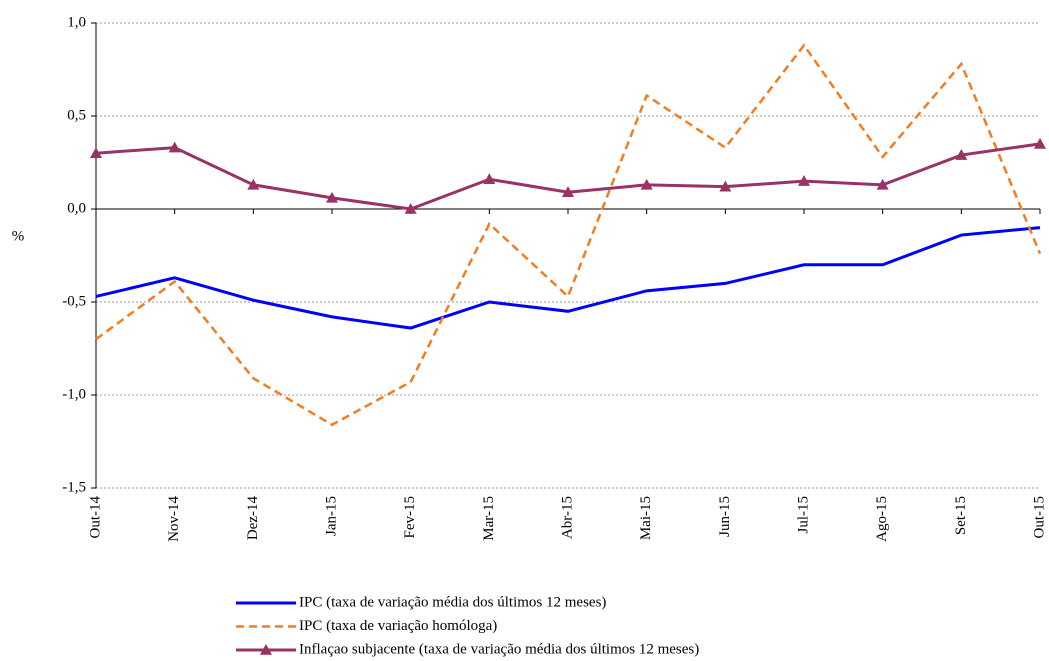 The width and height of the screenshot is (1049, 661). What do you see at coordinates (266, 649) in the screenshot?
I see `legend-marker` at bounding box center [266, 649].